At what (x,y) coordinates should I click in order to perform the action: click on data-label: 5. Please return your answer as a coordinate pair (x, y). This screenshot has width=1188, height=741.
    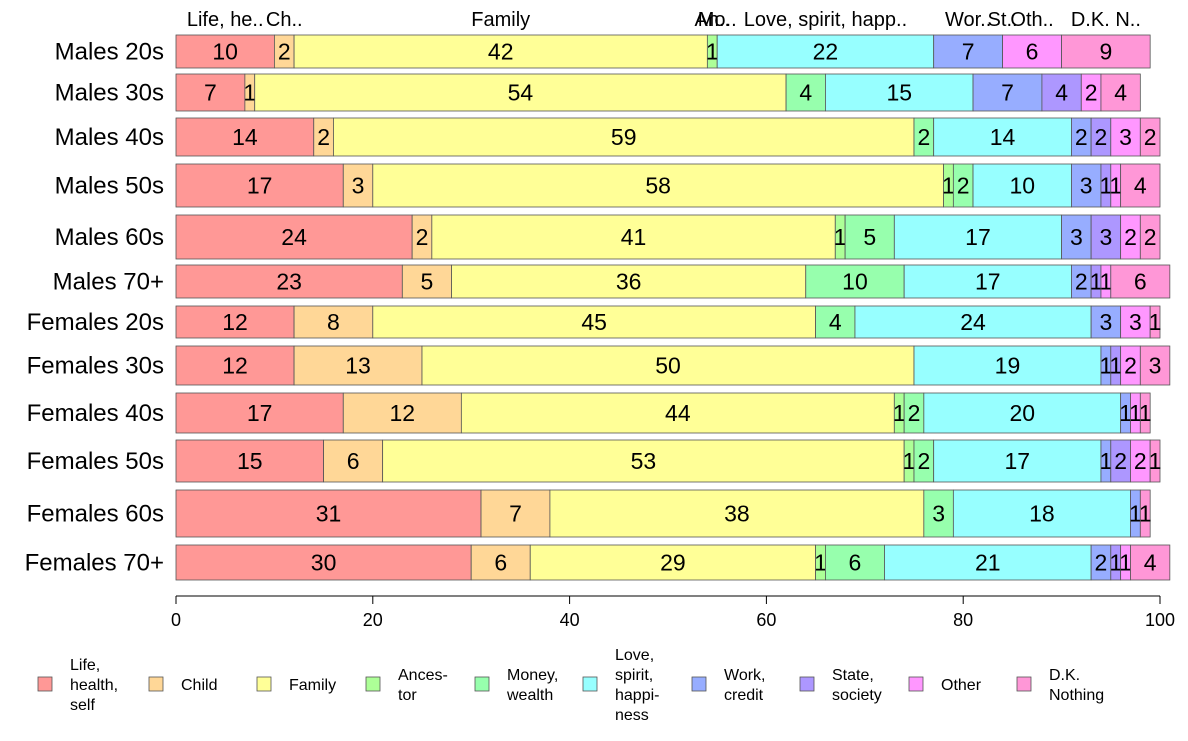
    Looking at the image, I should click on (869, 237).